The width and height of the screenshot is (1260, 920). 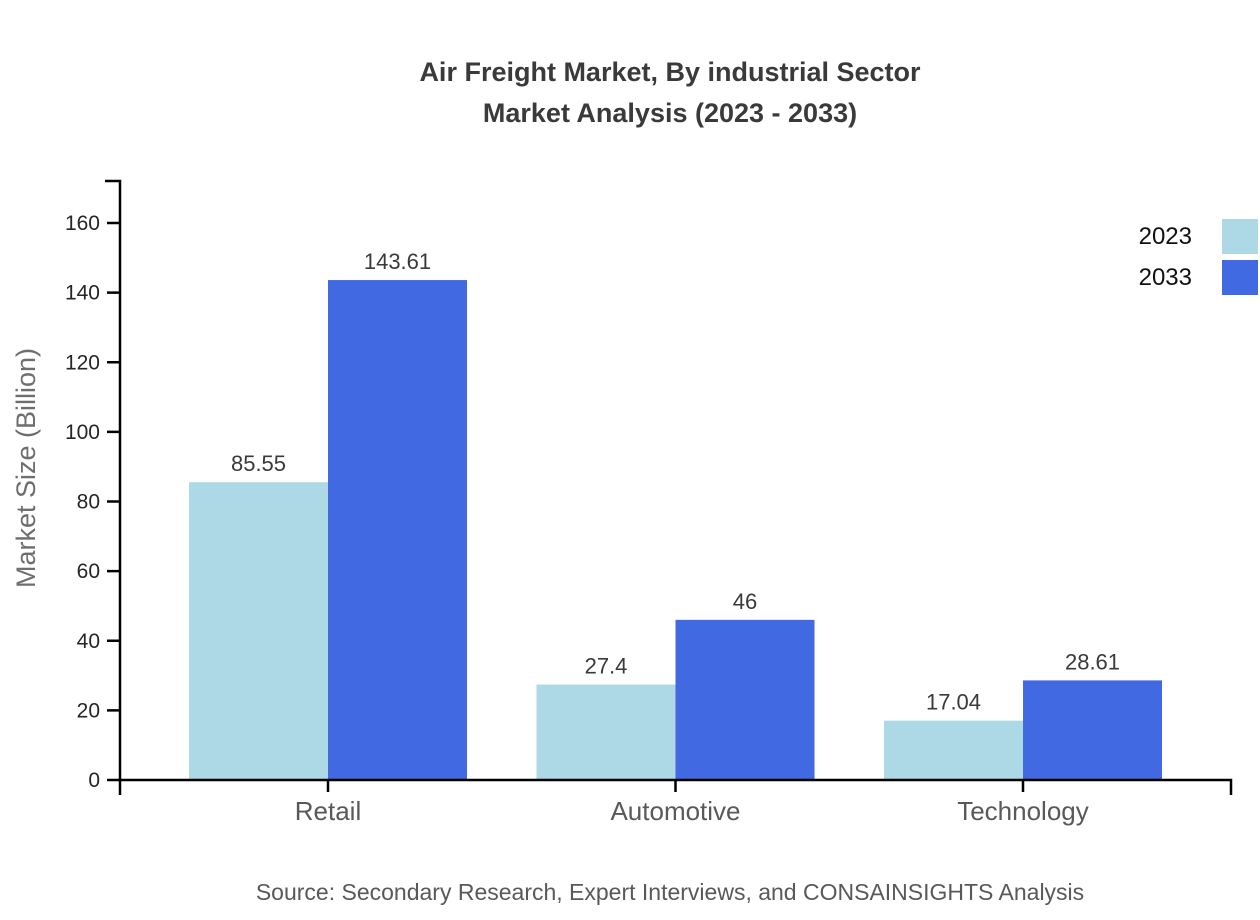 I want to click on y-tick-label: 160, so click(x=82, y=223).